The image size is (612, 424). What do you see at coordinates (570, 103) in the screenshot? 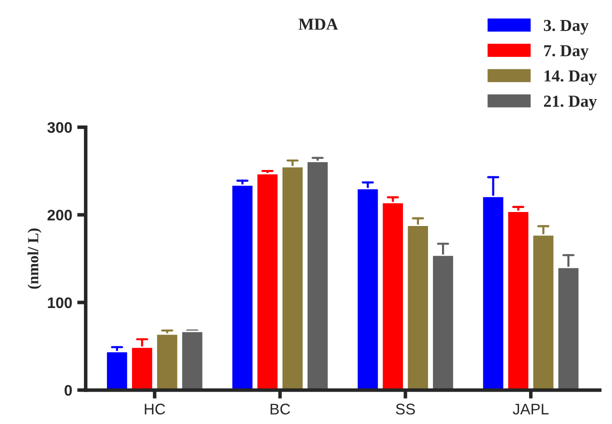
I see `legend-label: 21. Day` at bounding box center [570, 103].